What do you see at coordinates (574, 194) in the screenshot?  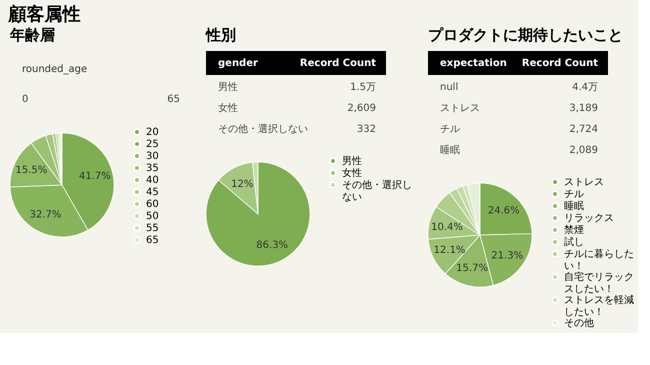 I see `legend-label: チル` at bounding box center [574, 194].